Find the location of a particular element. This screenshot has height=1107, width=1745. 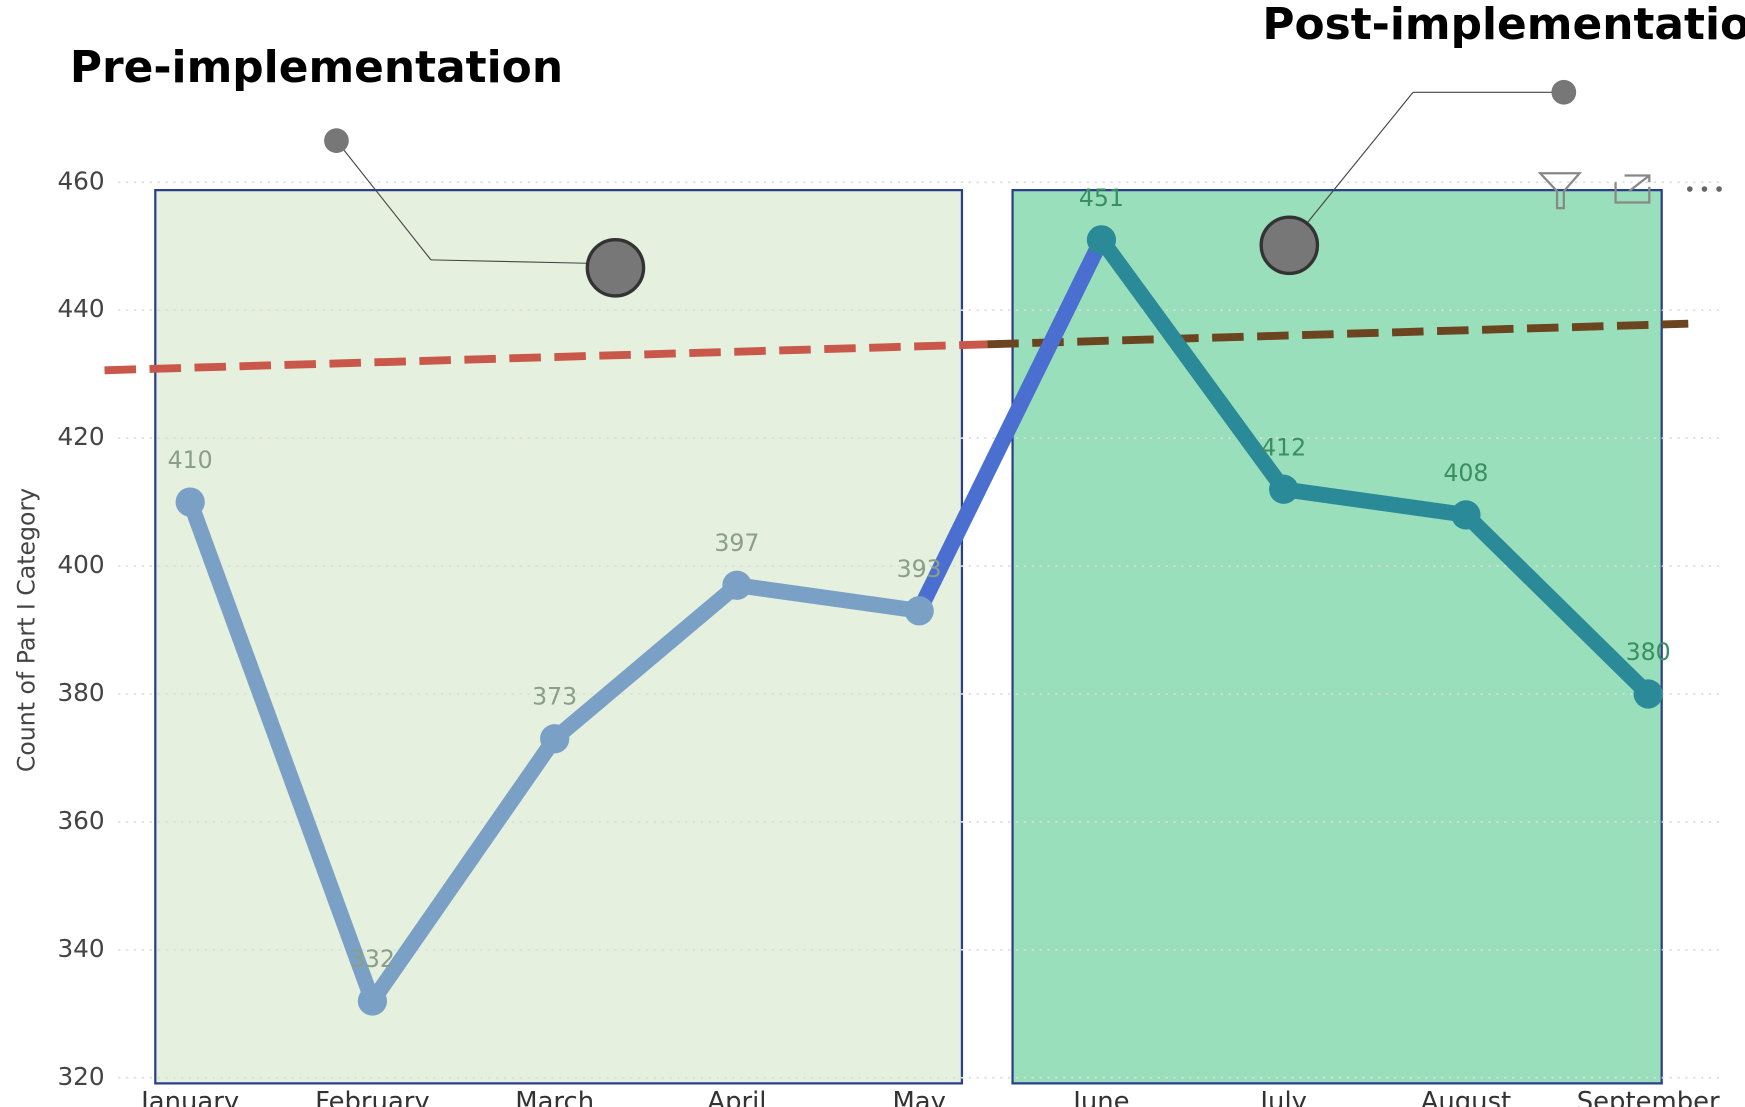

y-axis-label: Count of Part I Category is located at coordinates (27, 630).